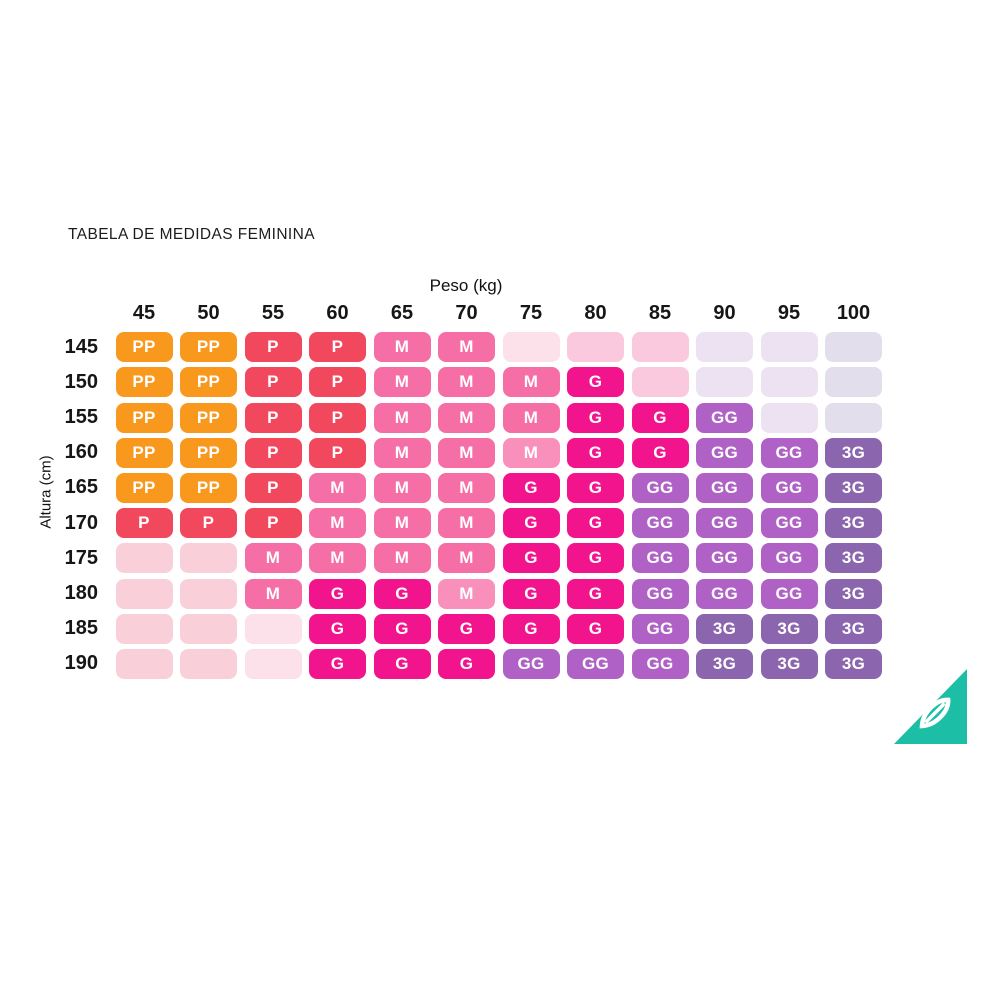 The image size is (1000, 1000). What do you see at coordinates (789, 313) in the screenshot?
I see `weight-col-header: 95` at bounding box center [789, 313].